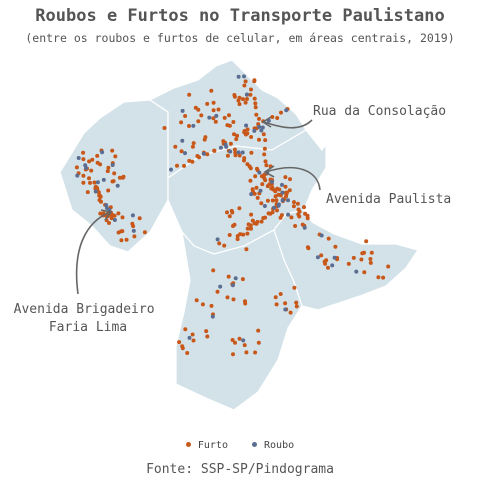 The width and height of the screenshot is (480, 480). What do you see at coordinates (255, 444) in the screenshot?
I see `legend-swatch-roubo` at bounding box center [255, 444].